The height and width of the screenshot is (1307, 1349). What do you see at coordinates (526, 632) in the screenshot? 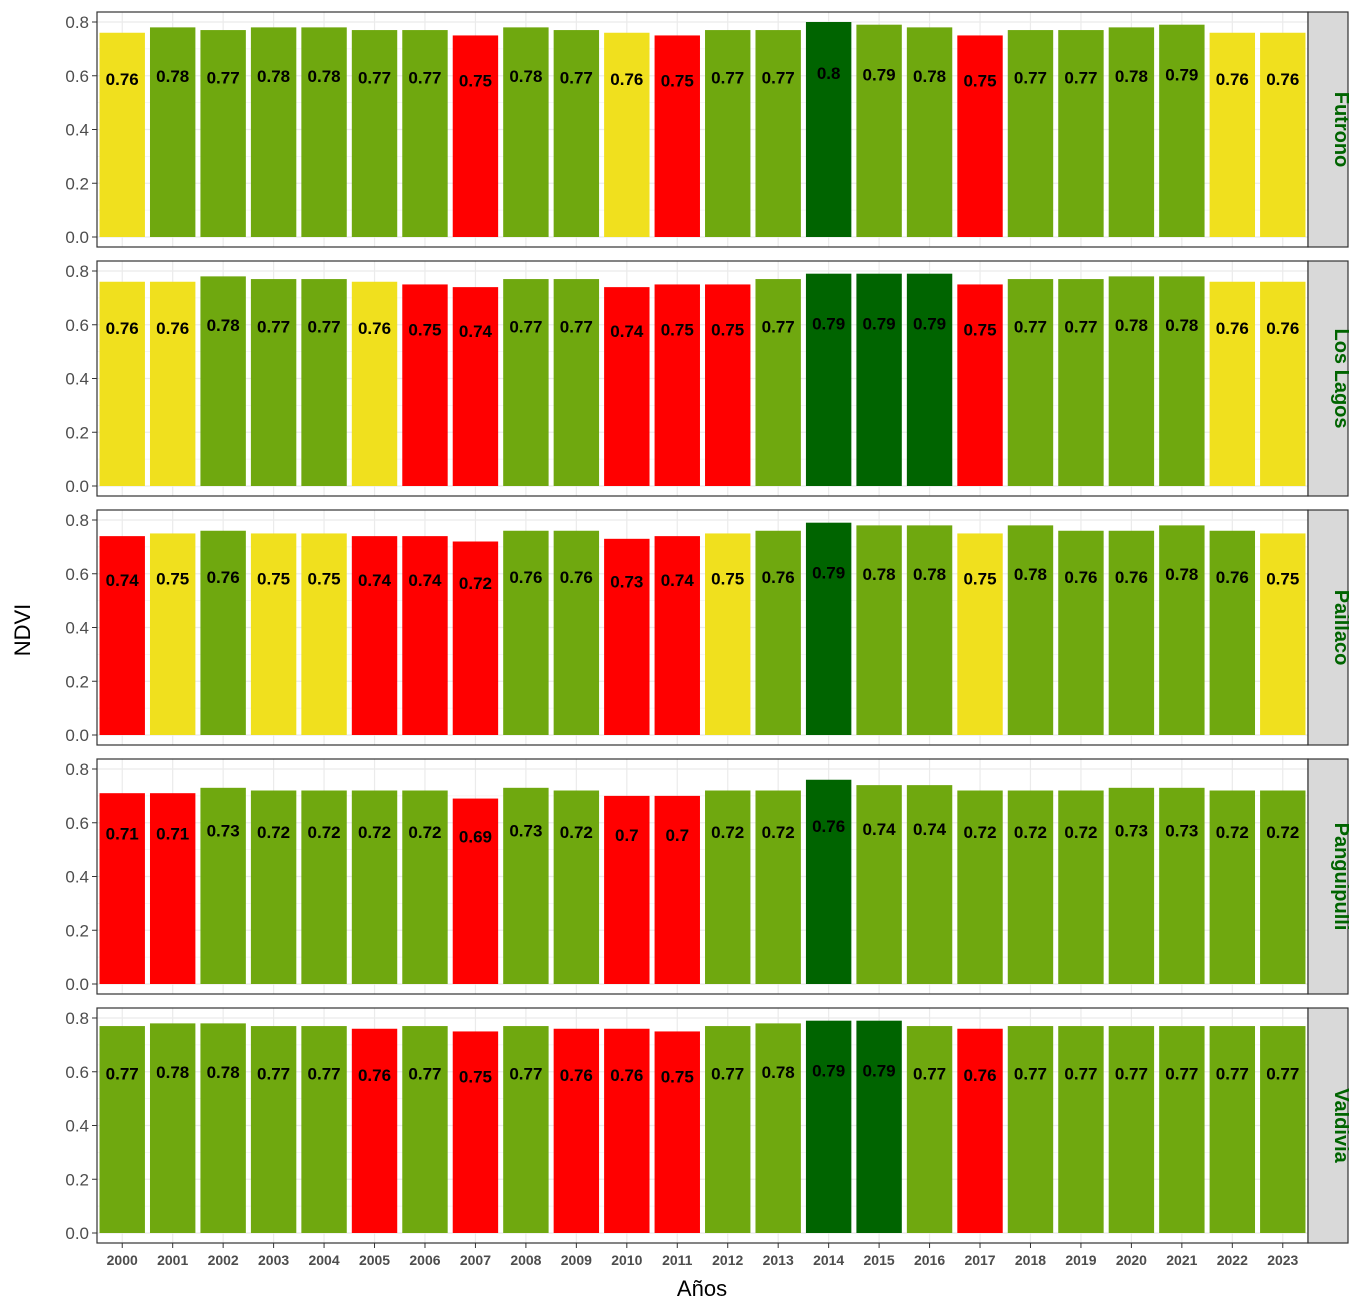
I see `bar-2008` at bounding box center [526, 632].